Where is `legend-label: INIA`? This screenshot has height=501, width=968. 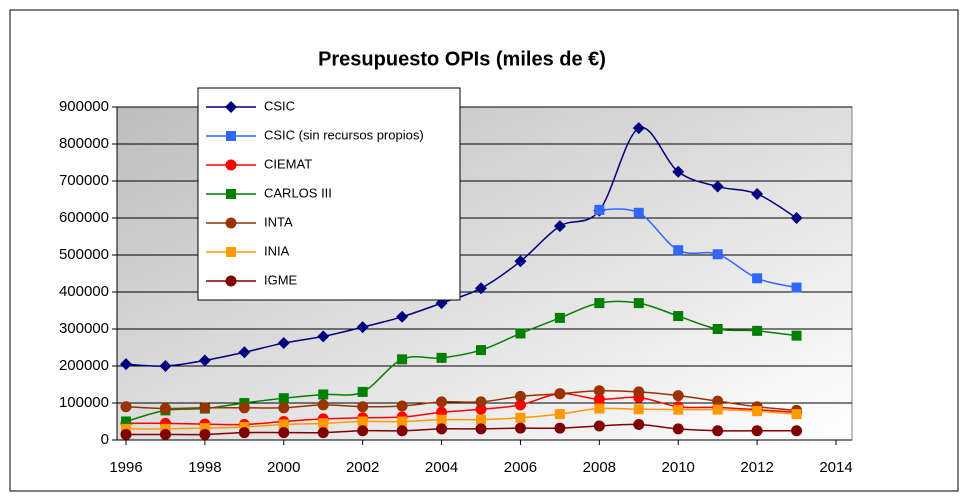
legend-label: INIA is located at coordinates (277, 250).